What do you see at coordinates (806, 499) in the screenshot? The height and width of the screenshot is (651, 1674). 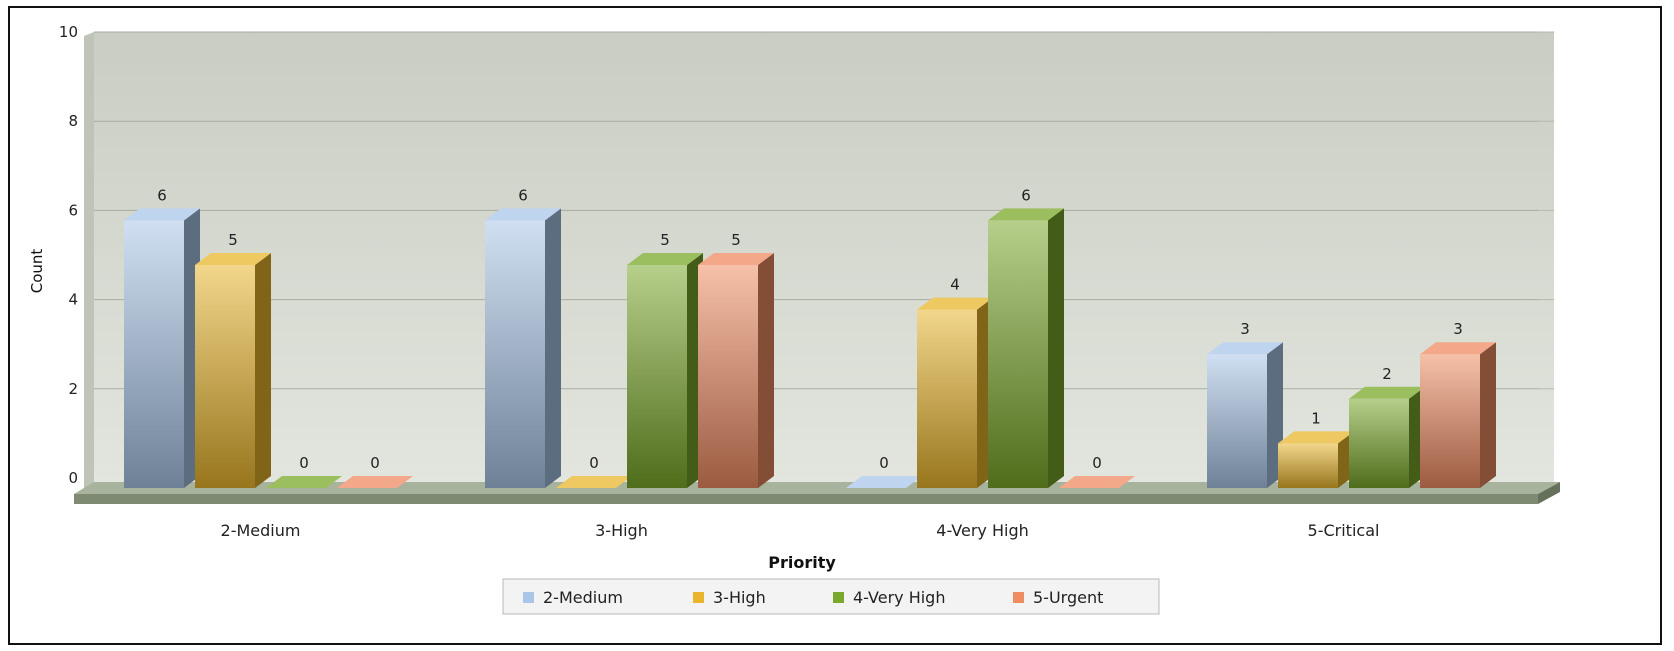 I see `floor-front` at bounding box center [806, 499].